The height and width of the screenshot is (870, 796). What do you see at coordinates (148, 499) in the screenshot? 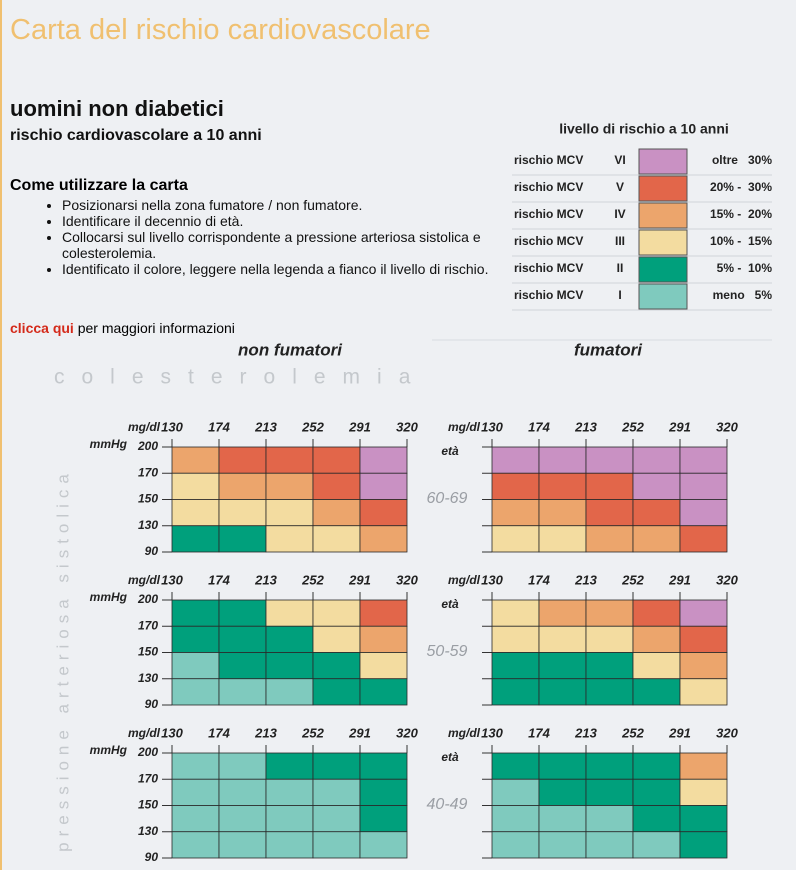
I see `bp-tick: 150` at bounding box center [148, 499].